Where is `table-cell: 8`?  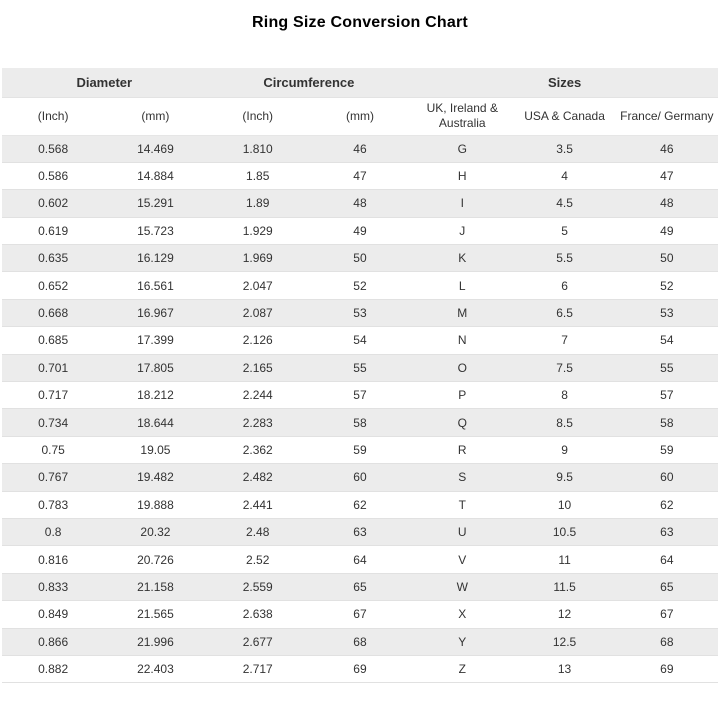
table-cell: 8 is located at coordinates (564, 395).